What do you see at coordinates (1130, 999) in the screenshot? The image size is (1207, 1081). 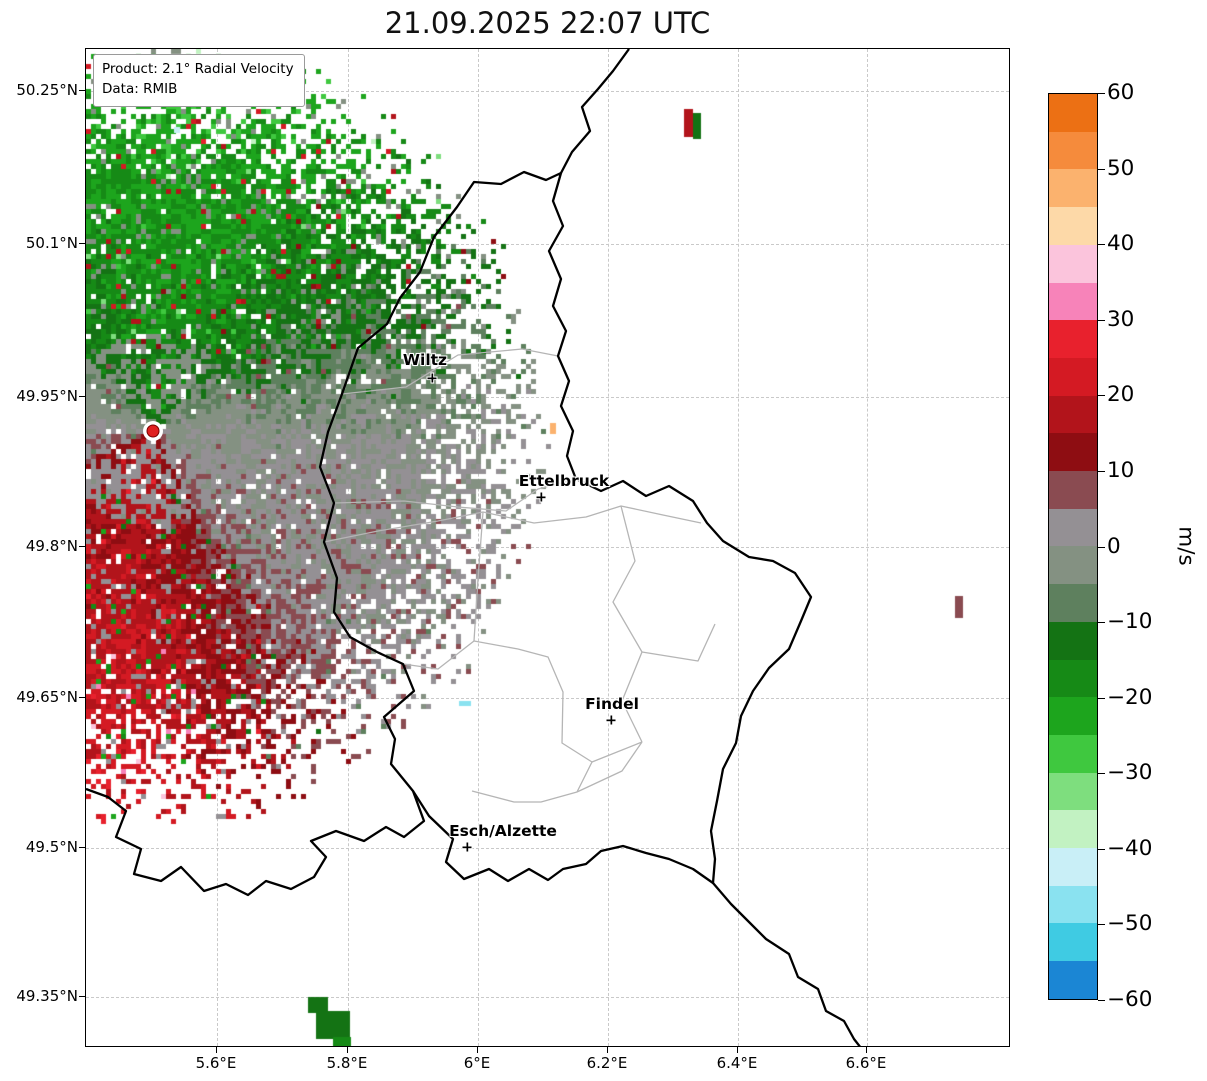 I see `colorbar-tick-label: −60` at bounding box center [1130, 999].